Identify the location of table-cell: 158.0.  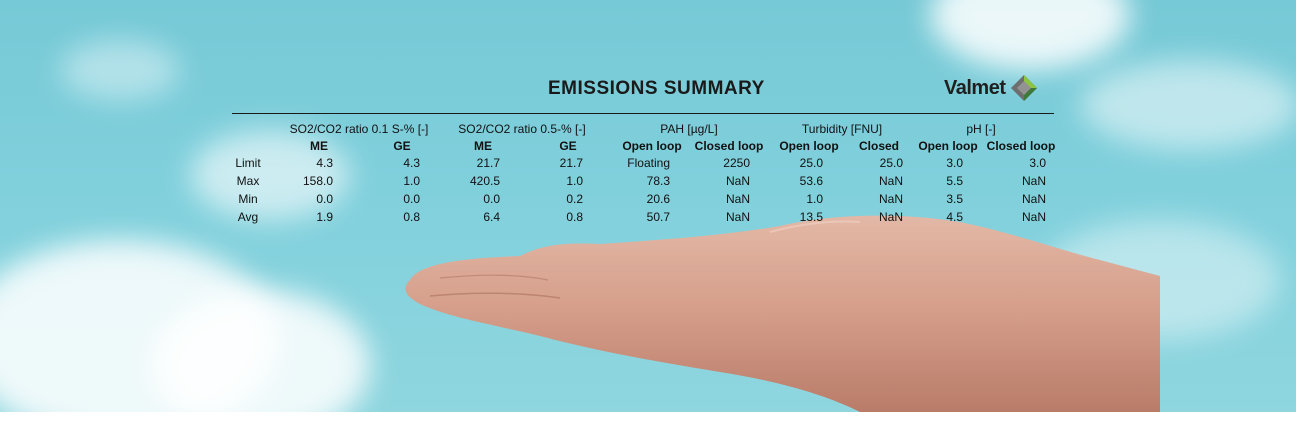
(317, 181).